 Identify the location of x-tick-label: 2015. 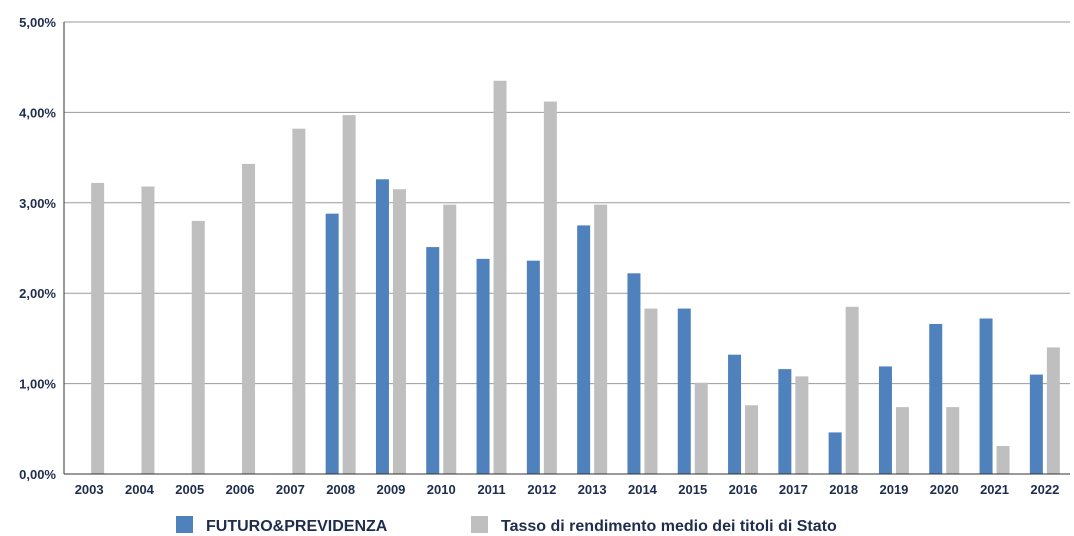
(692, 489).